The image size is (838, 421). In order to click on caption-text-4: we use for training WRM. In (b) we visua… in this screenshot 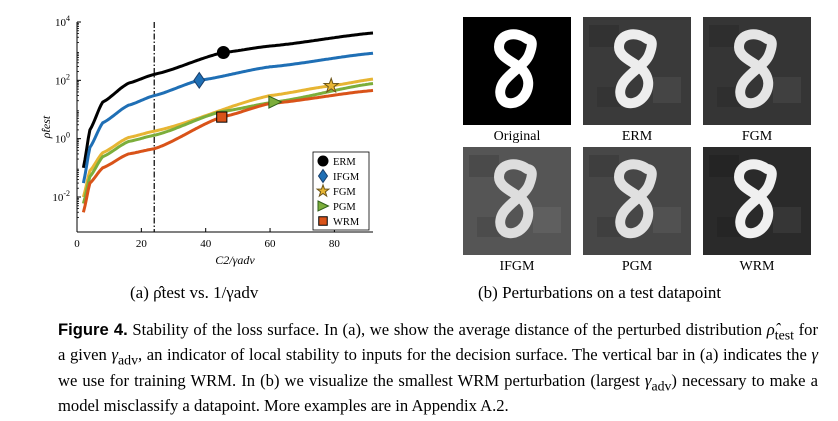, I will do `click(351, 380)`.